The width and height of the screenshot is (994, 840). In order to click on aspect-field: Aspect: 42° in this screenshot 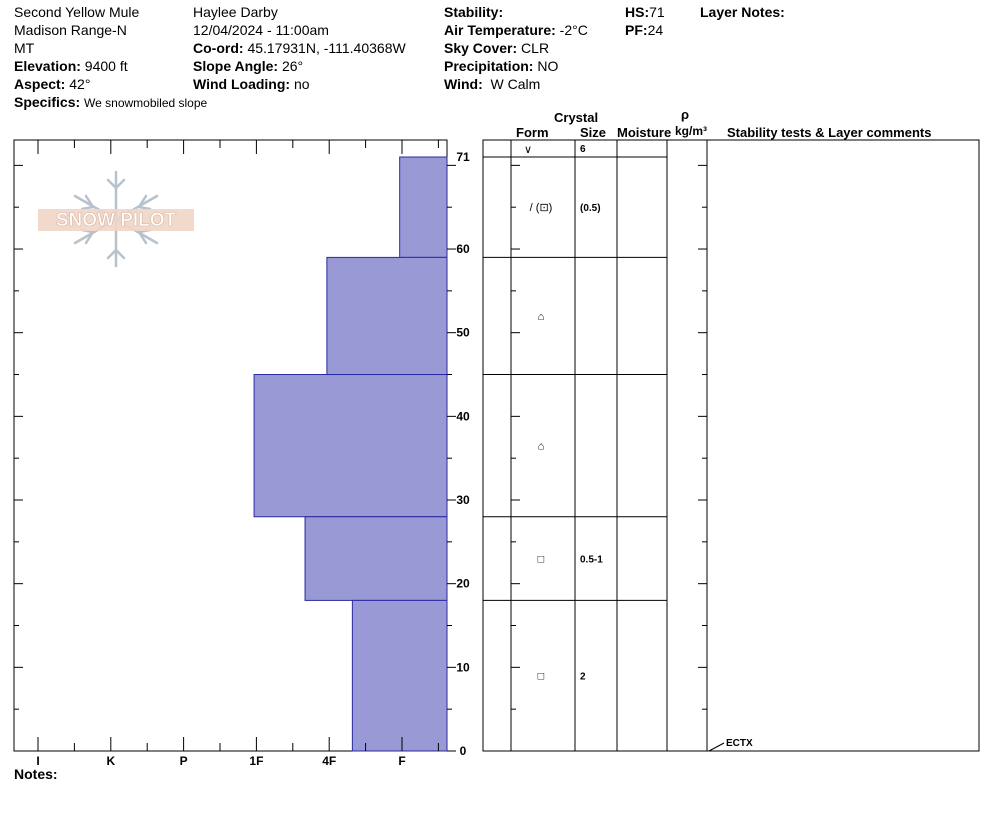, I will do `click(52, 84)`.